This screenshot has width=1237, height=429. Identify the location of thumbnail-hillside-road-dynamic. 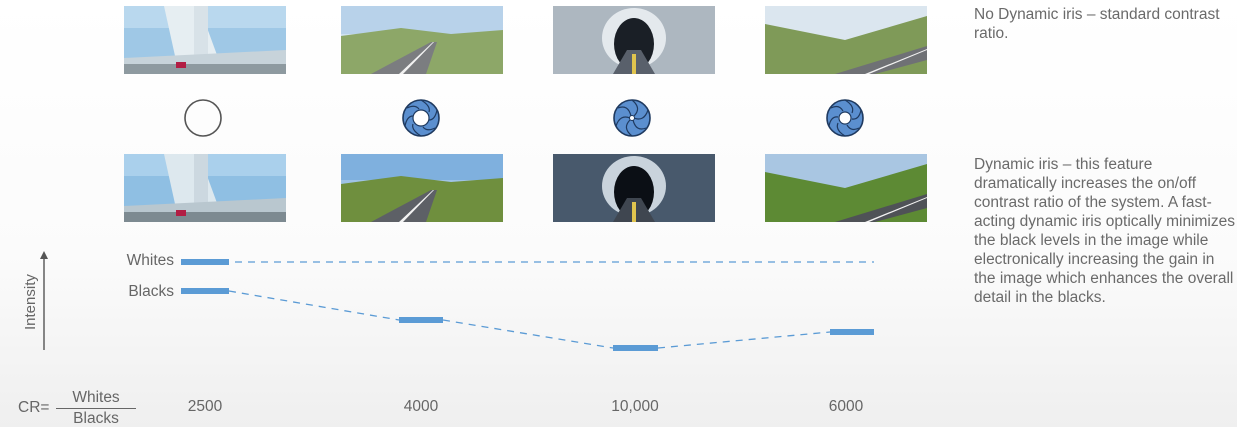
(846, 188).